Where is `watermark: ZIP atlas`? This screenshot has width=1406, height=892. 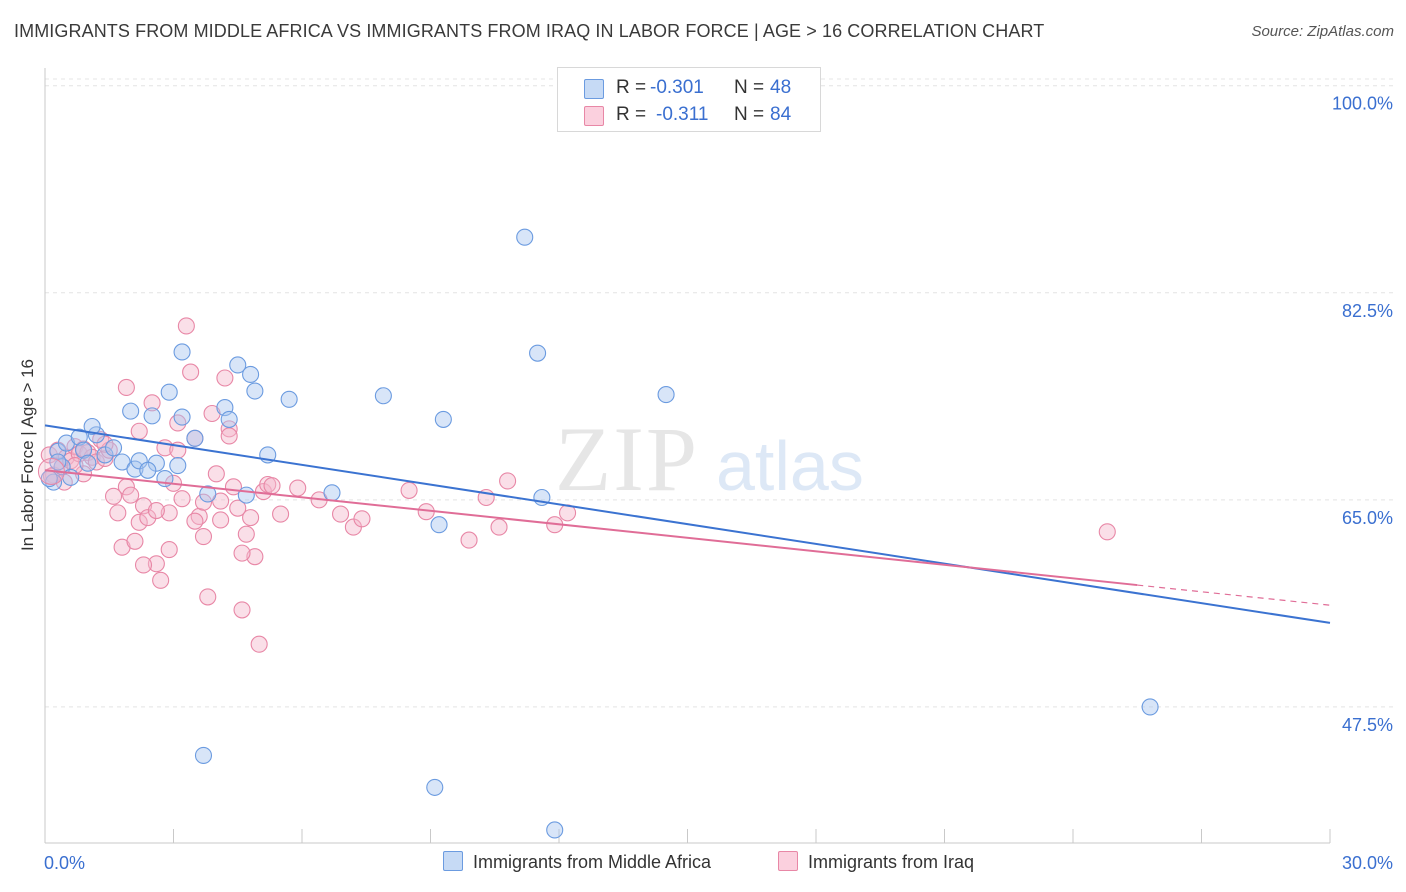
watermark: ZIP atlas is located at coordinates (709, 459).